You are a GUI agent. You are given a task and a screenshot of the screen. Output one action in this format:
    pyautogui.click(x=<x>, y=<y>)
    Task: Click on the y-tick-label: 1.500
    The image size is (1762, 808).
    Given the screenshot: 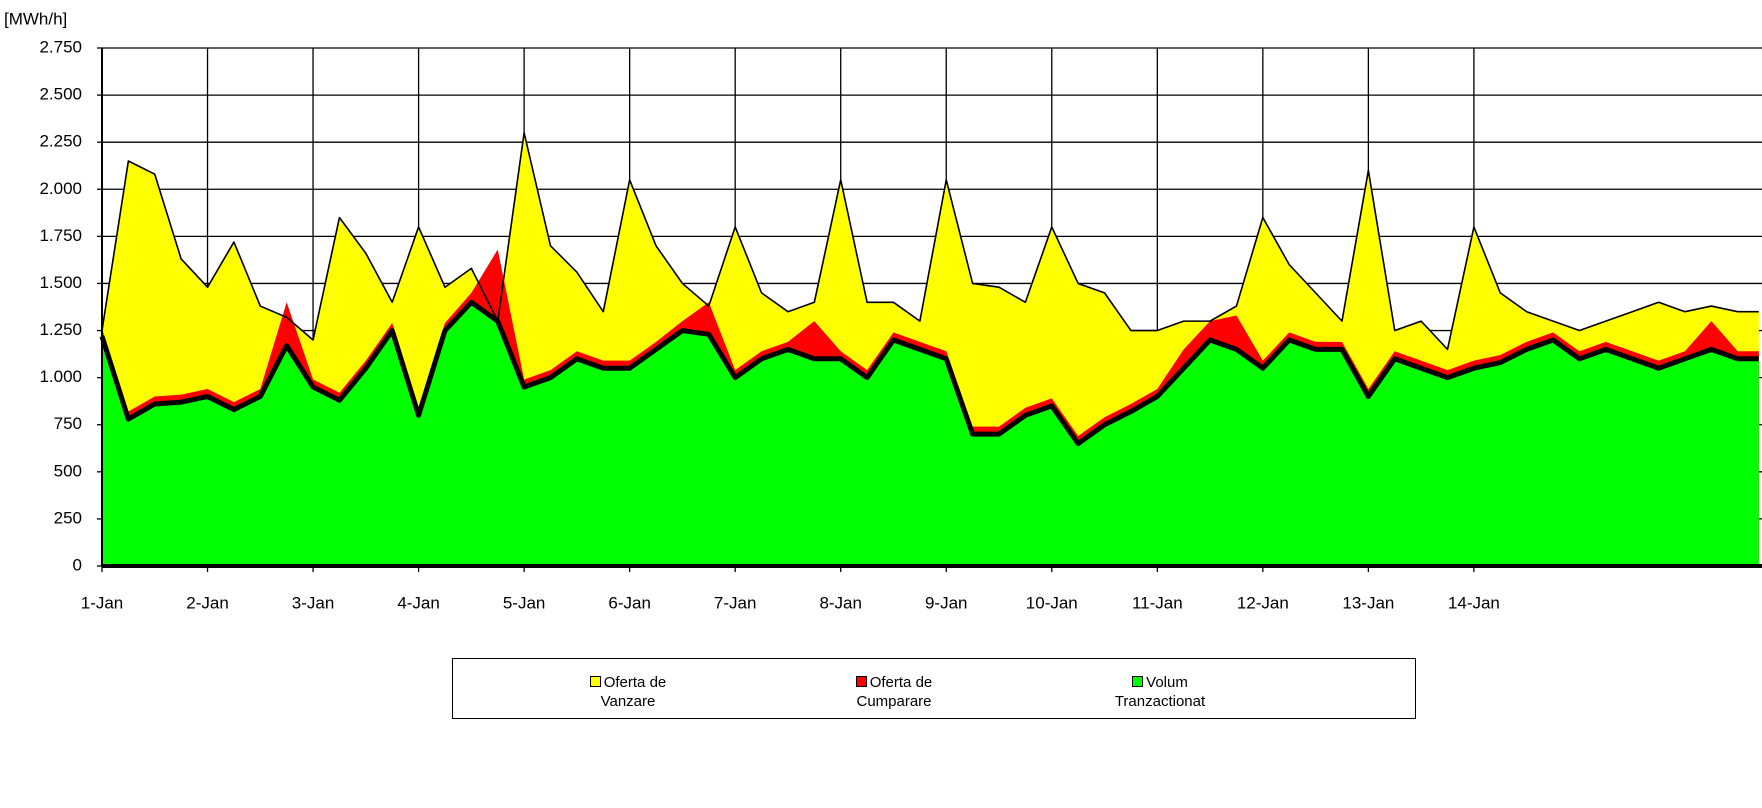 What is the action you would take?
    pyautogui.click(x=60, y=282)
    